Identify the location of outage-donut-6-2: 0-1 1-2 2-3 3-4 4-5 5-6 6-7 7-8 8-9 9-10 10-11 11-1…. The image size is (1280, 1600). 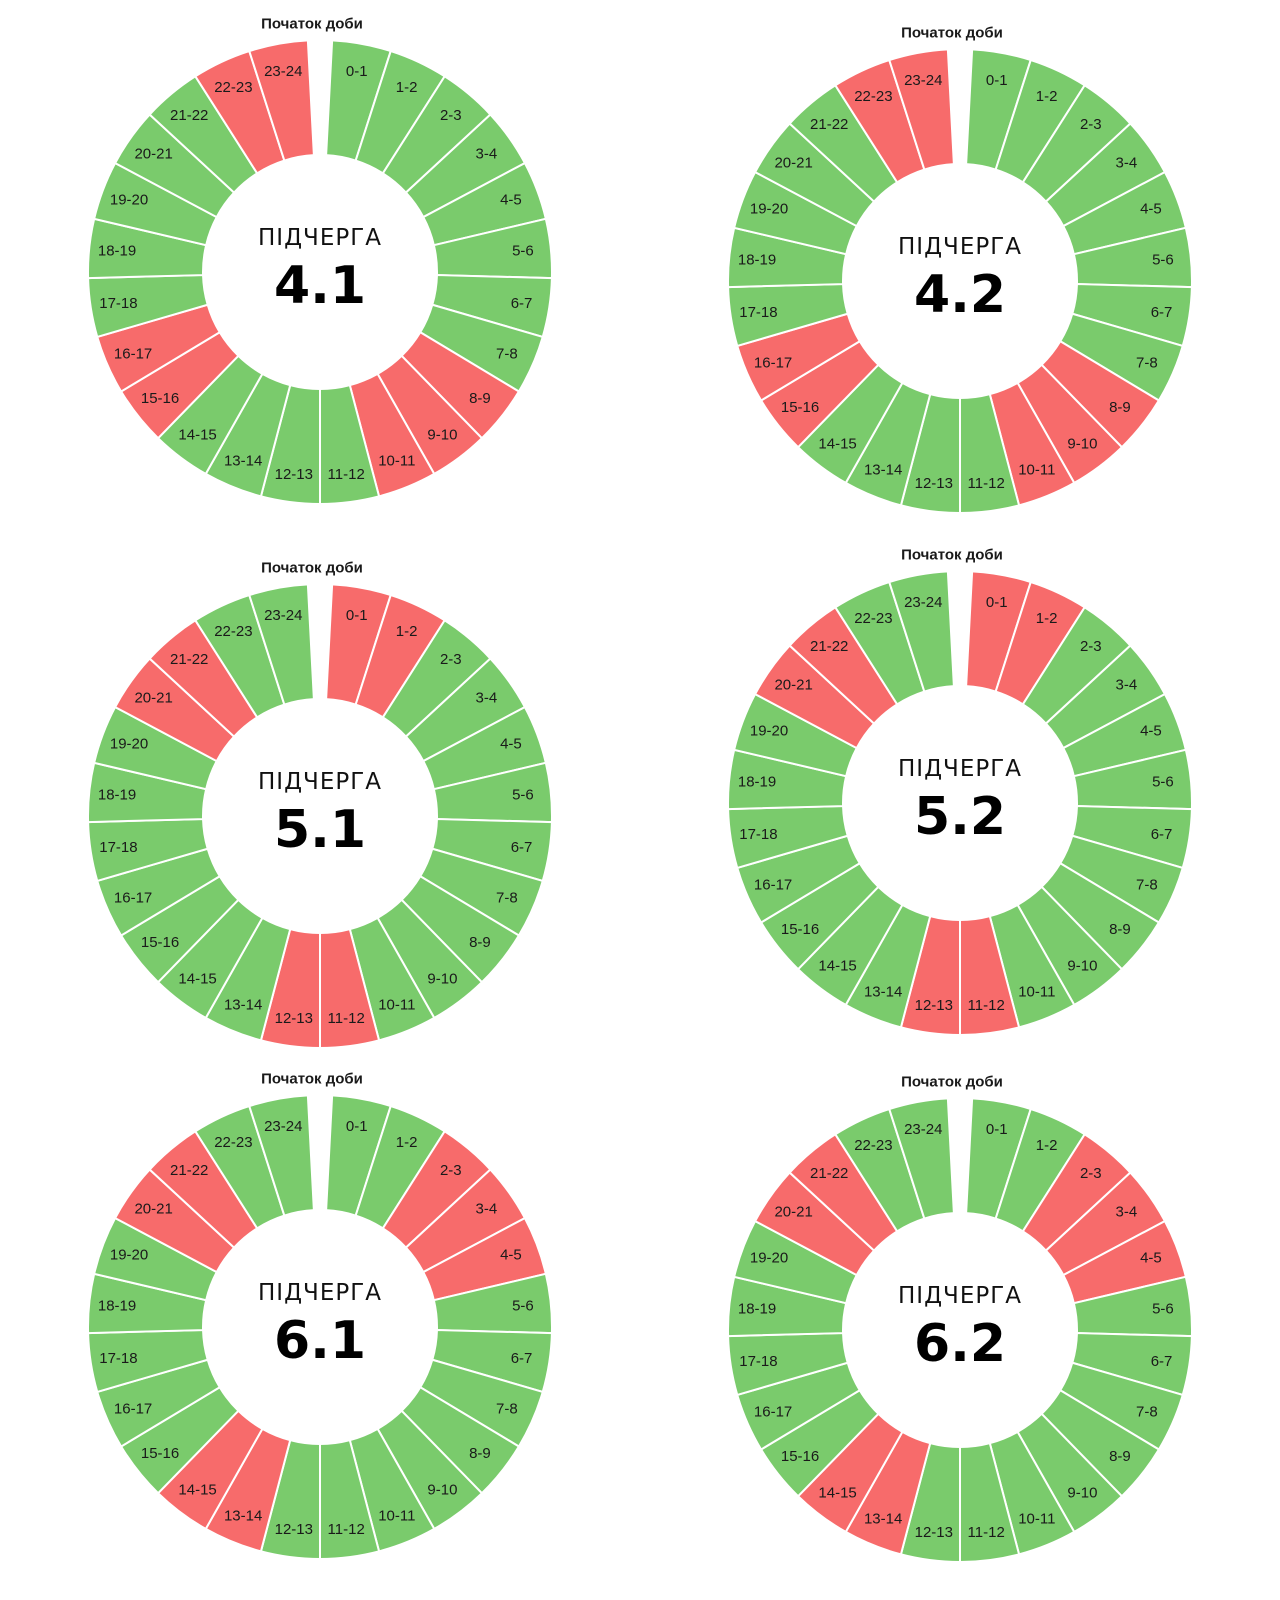
(960, 1319).